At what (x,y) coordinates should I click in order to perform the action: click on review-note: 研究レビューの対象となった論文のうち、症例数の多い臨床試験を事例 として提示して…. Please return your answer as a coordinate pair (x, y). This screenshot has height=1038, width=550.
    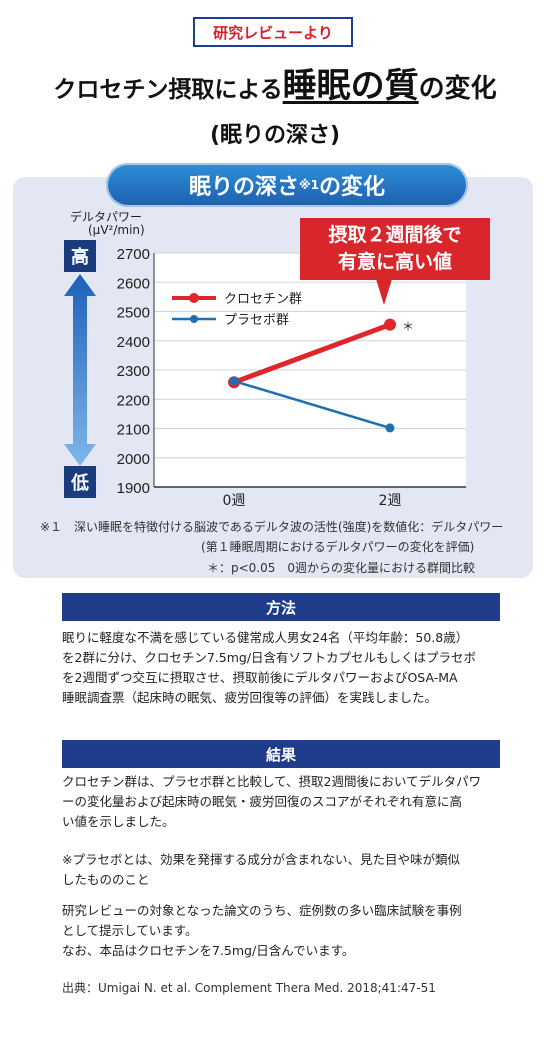
    Looking at the image, I should click on (262, 930).